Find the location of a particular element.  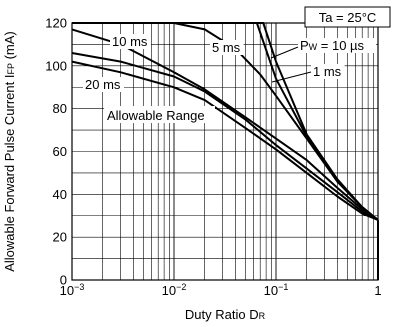

condition-box is located at coordinates (347, 17).